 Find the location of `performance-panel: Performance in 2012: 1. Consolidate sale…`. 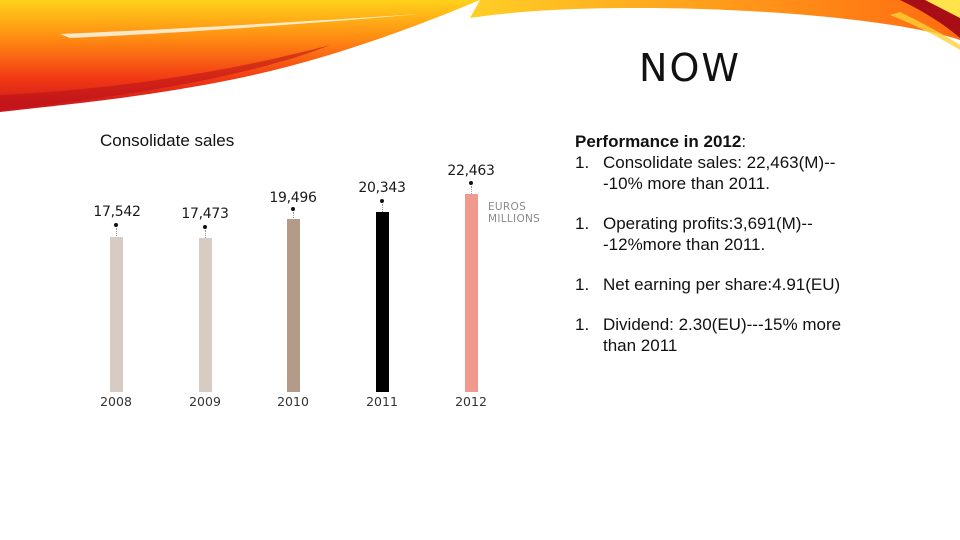

performance-panel: Performance in 2012: 1. Consolidate sale… is located at coordinates (725, 243).